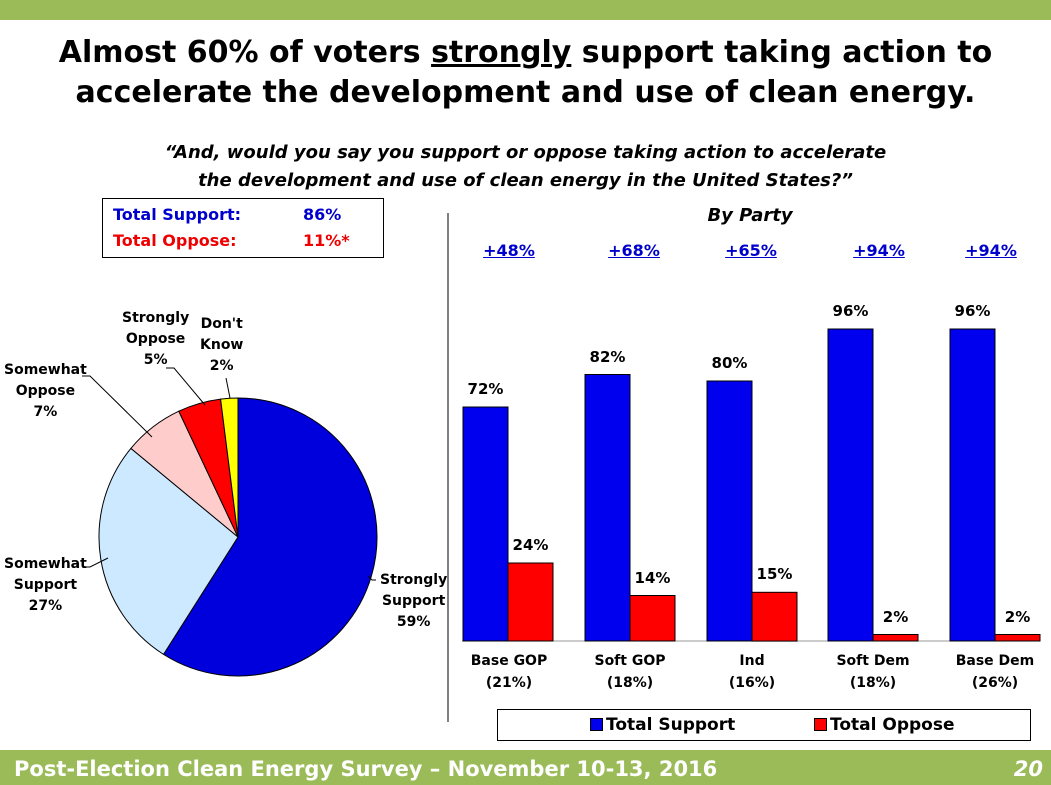 This screenshot has width=1051, height=785. What do you see at coordinates (607, 508) in the screenshot?
I see `bar-total-support-soft-gop` at bounding box center [607, 508].